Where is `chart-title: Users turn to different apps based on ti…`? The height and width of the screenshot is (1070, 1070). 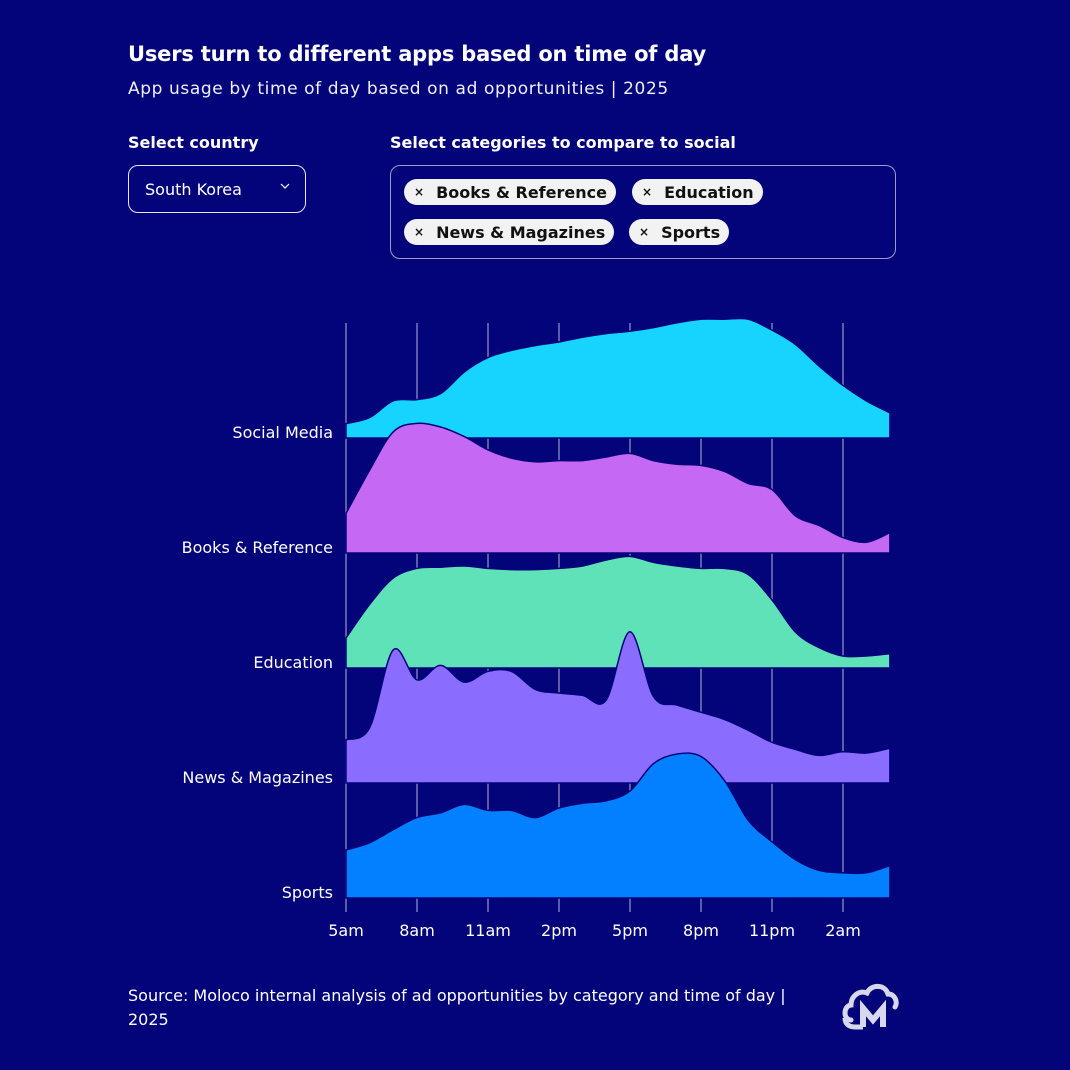
chart-title: Users turn to different apps based on ti… is located at coordinates (417, 54).